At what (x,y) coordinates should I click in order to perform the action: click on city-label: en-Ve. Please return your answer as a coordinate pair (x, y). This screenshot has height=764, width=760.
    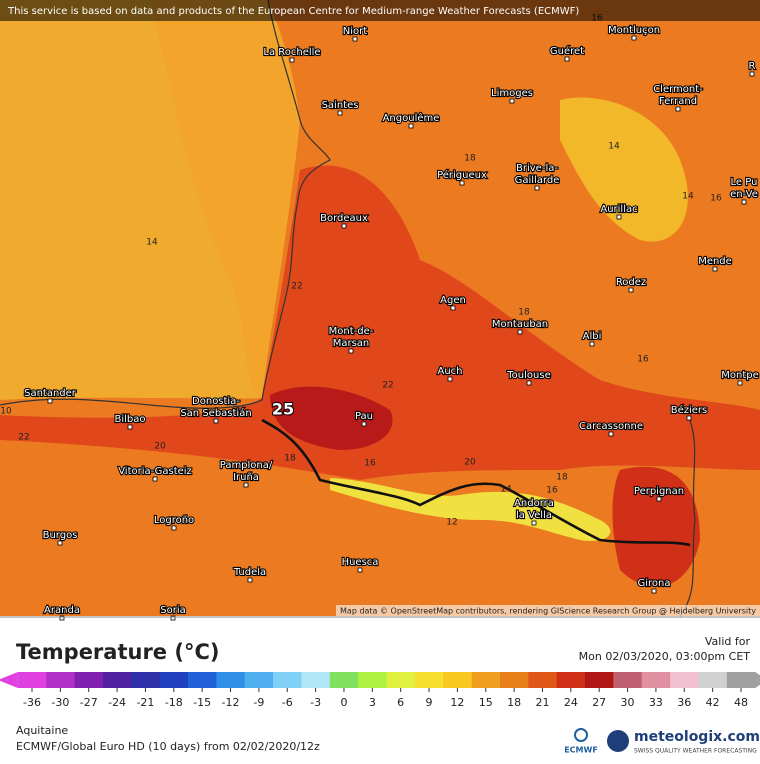
    Looking at the image, I should click on (744, 194).